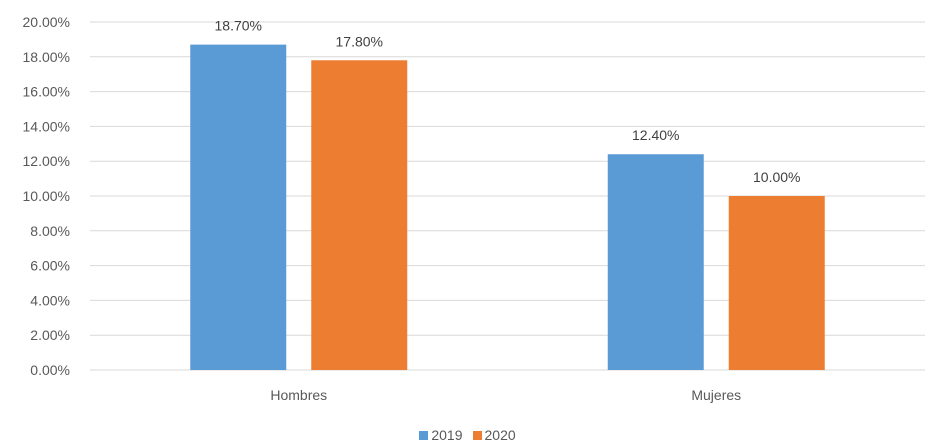 Image resolution: width=935 pixels, height=447 pixels. Describe the element at coordinates (46, 161) in the screenshot. I see `y-tick-label: 12.00%` at that location.